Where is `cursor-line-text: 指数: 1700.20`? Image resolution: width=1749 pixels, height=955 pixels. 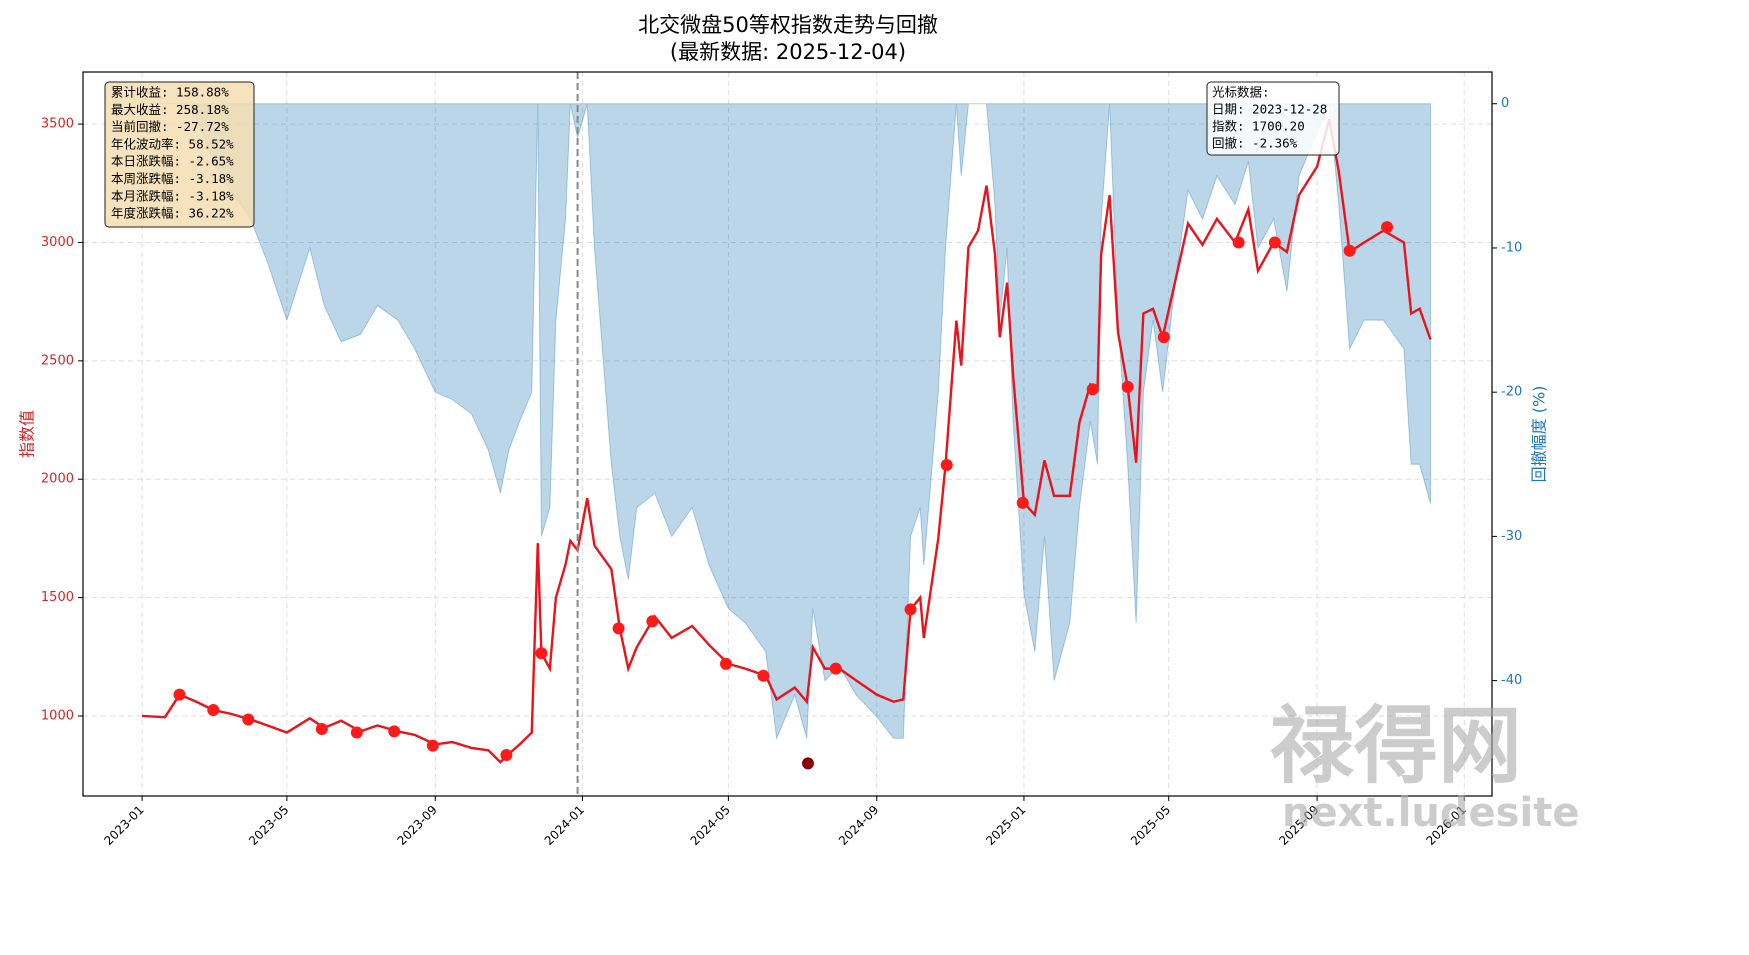
cursor-line-text: 指数: 1700.20 is located at coordinates (1258, 126).